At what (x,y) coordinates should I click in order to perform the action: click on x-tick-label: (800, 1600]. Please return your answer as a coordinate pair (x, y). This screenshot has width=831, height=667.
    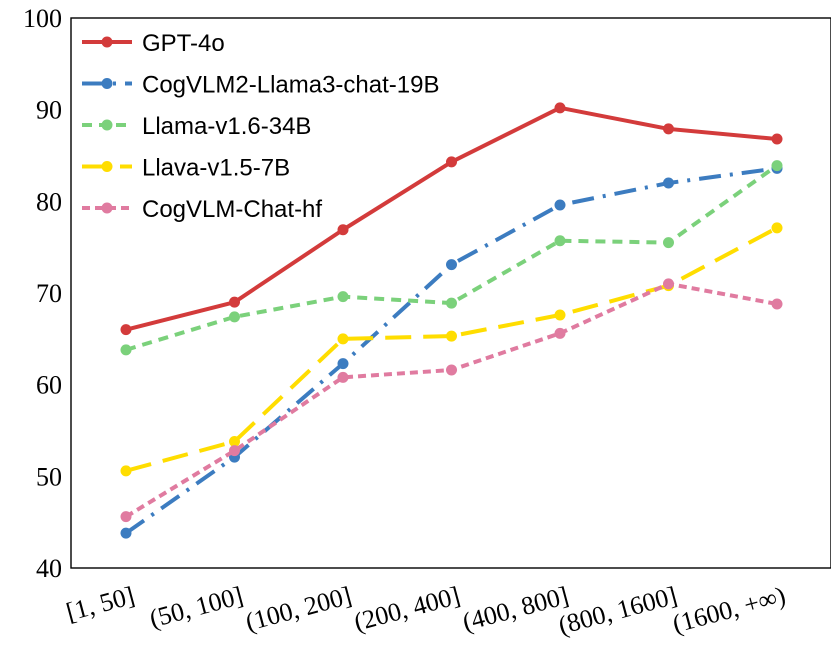
    Looking at the image, I should click on (617, 610).